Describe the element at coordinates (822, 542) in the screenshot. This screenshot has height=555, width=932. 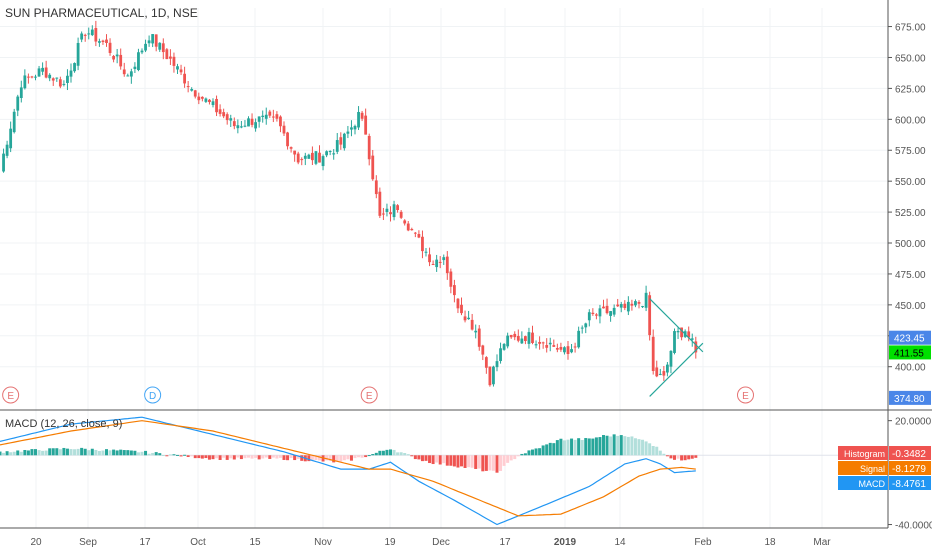
I see `x-tick-label: Mar` at that location.